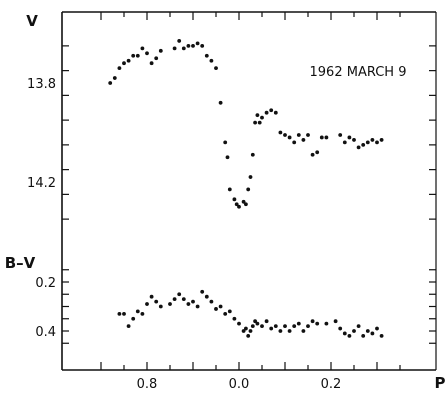  I want to click on bv-y-tick-label: 0.2, so click(45, 283).